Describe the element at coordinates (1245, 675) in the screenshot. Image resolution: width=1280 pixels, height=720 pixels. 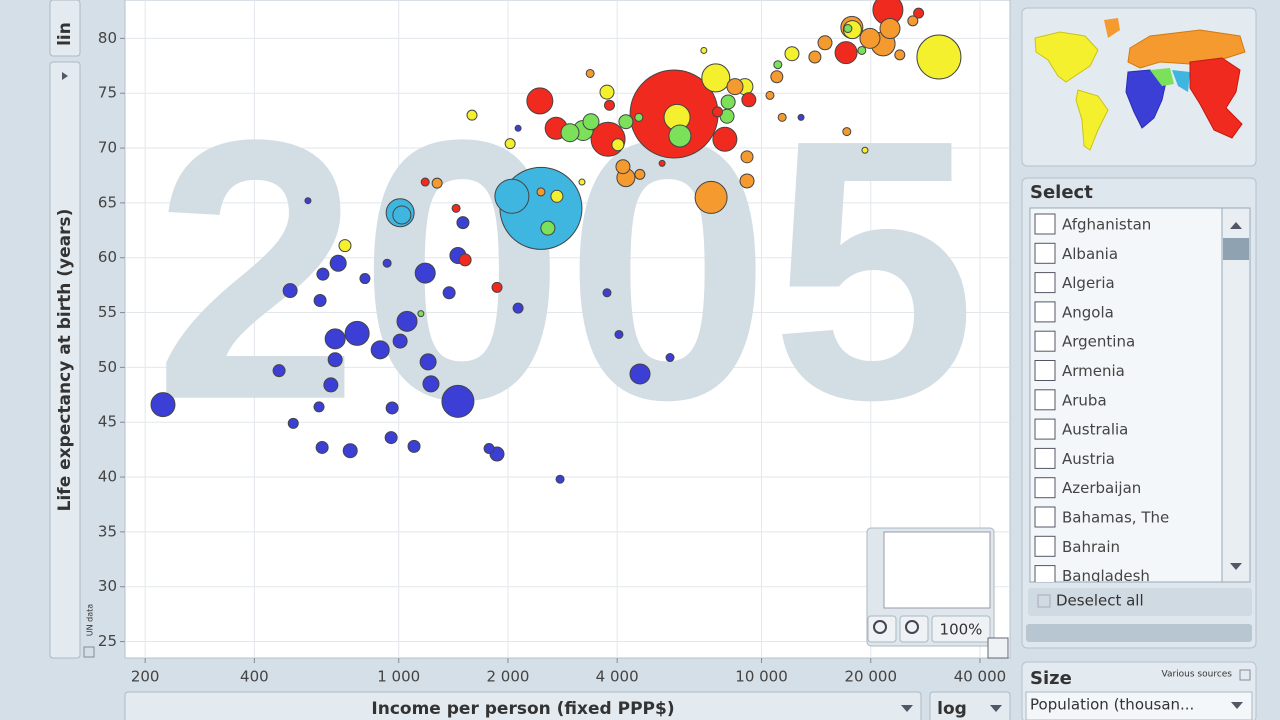
I see `size-source-icon` at that location.